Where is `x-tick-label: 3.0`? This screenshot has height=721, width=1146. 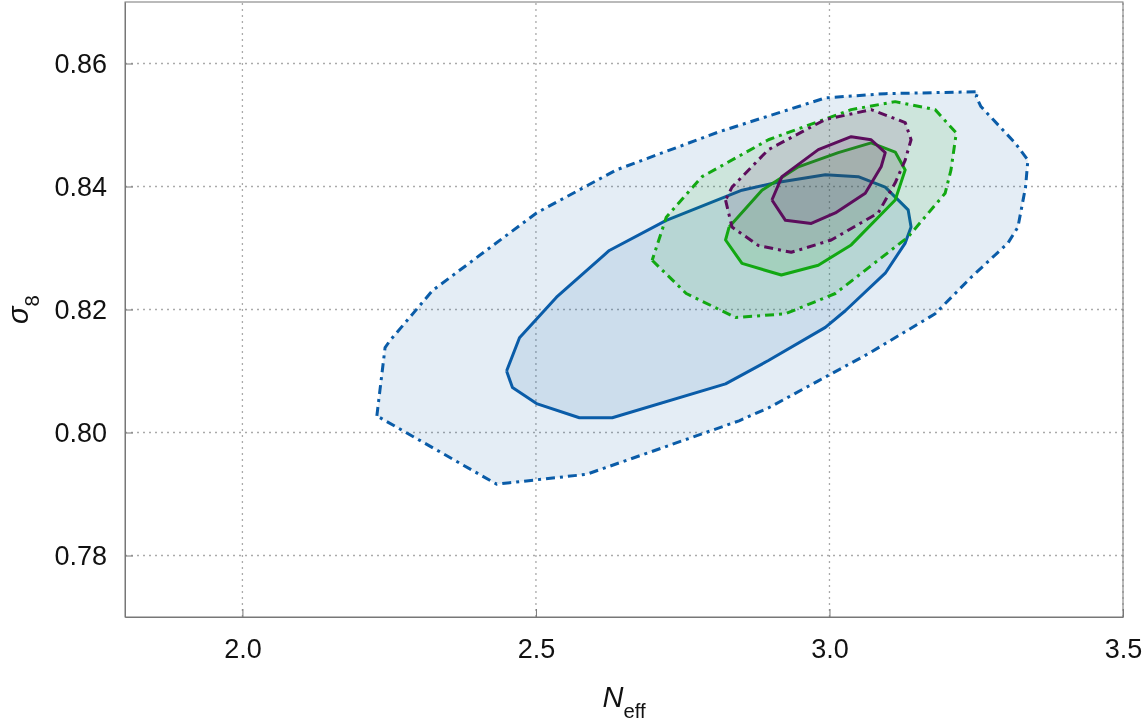 x-tick-label: 3.0 is located at coordinates (830, 649).